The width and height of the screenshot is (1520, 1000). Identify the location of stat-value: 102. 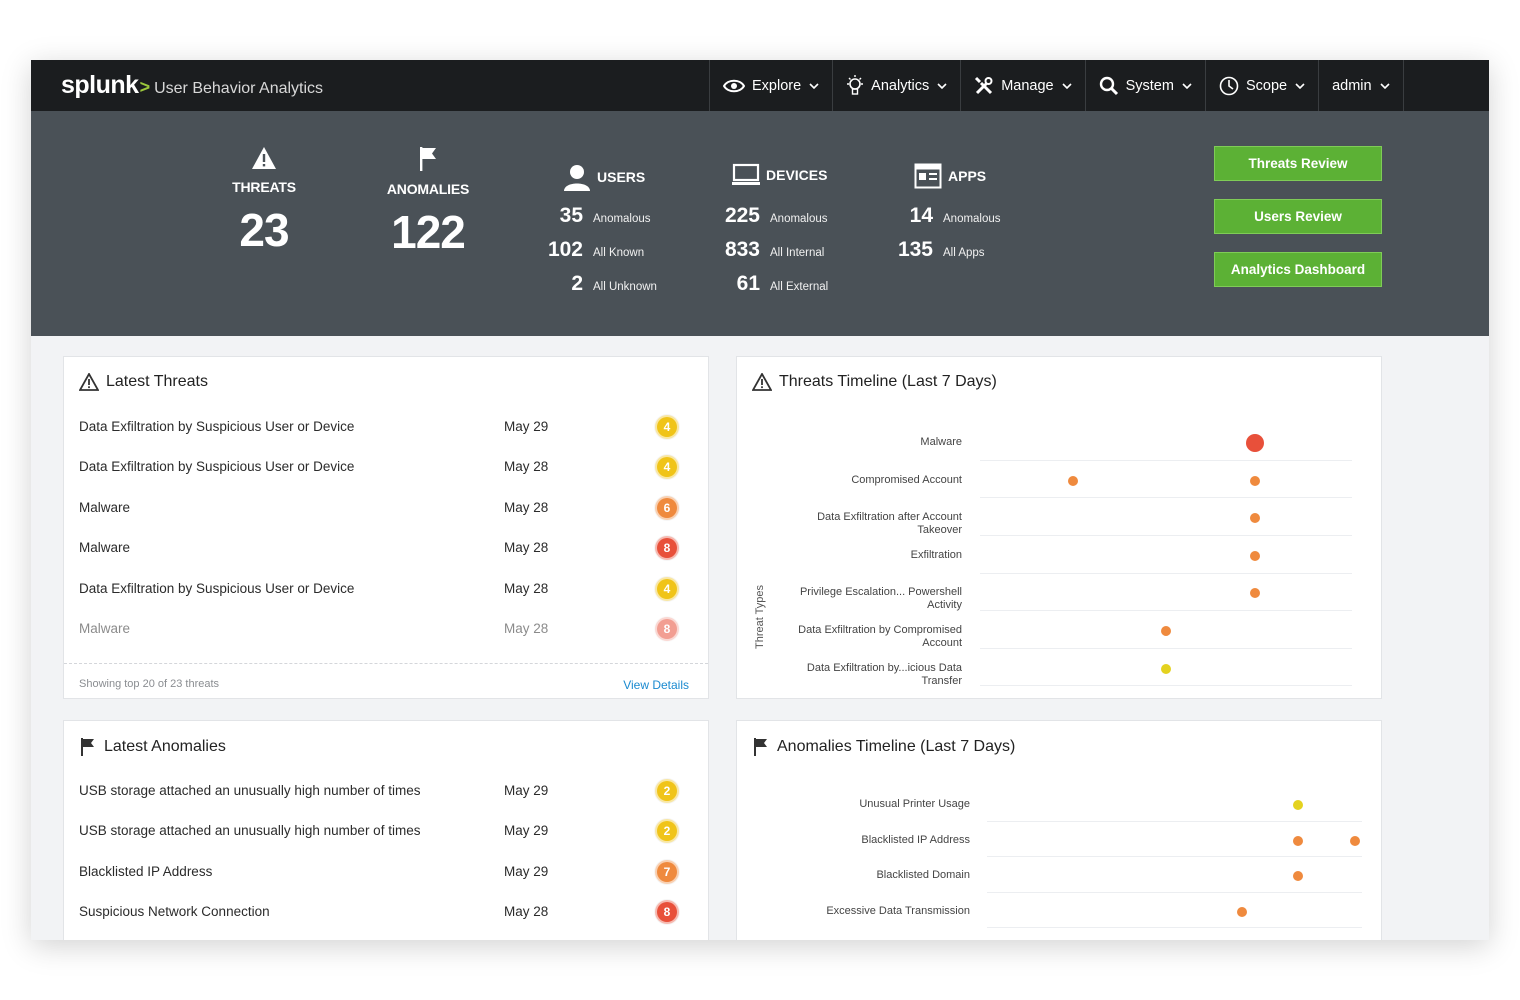
(565, 249).